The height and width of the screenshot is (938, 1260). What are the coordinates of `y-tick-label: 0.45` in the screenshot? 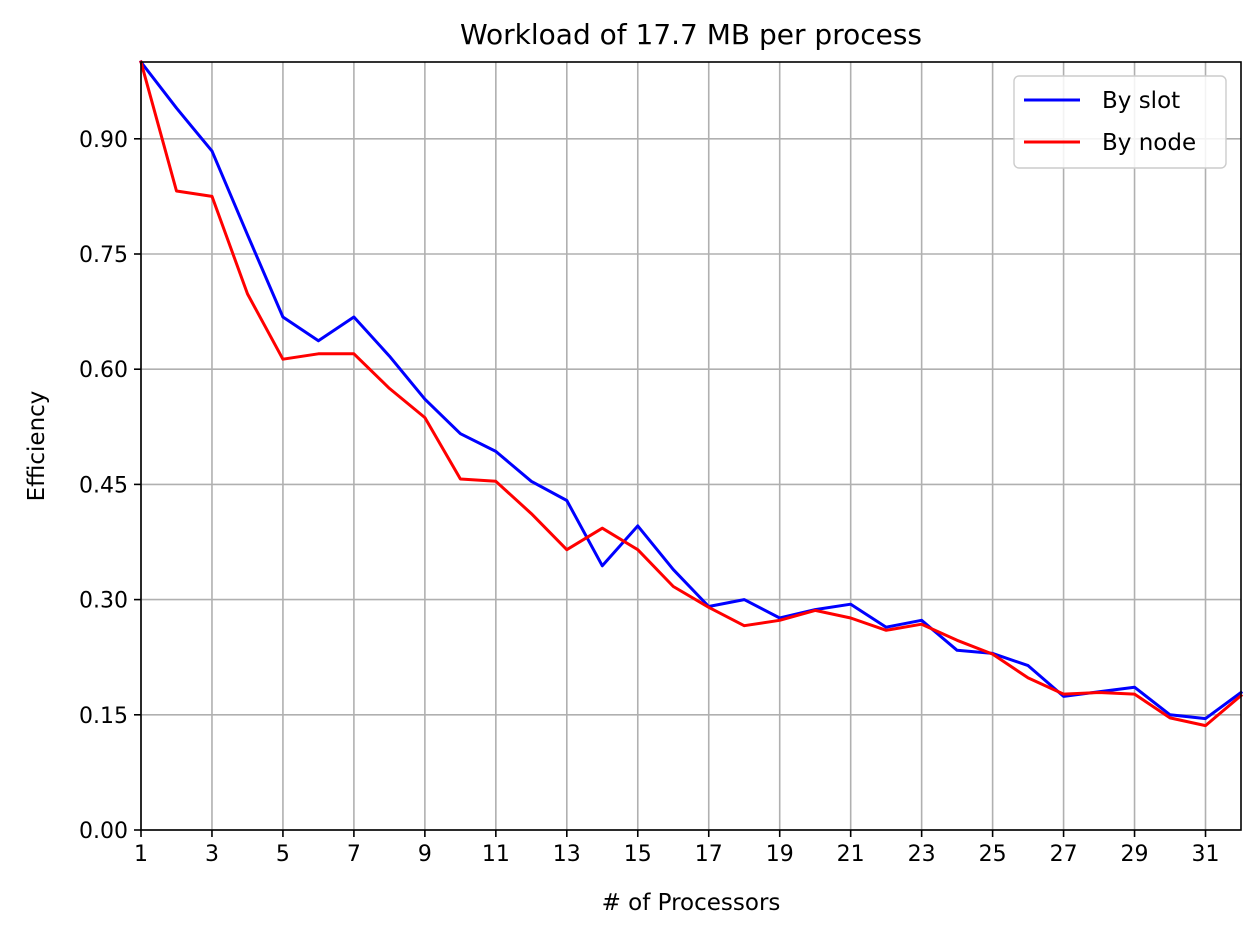 It's located at (103, 485).